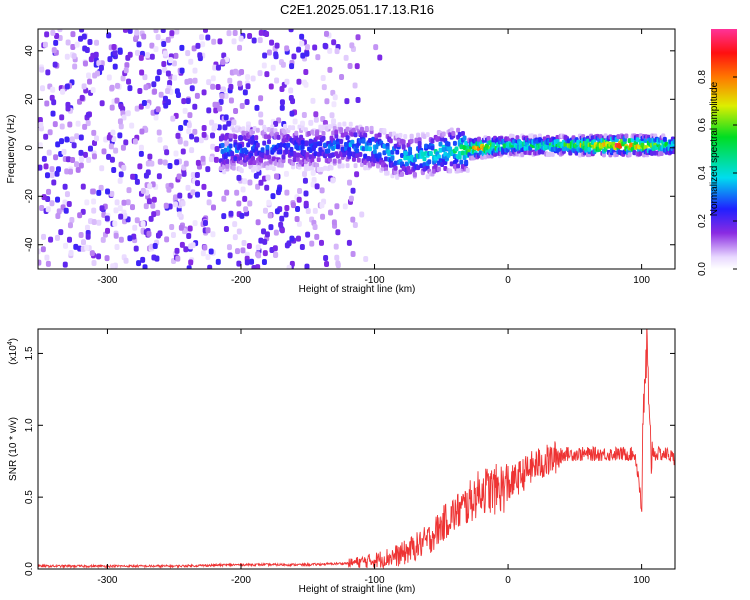 The height and width of the screenshot is (600, 750). What do you see at coordinates (29, 244) in the screenshot?
I see `y-tick-label: -40` at bounding box center [29, 244].